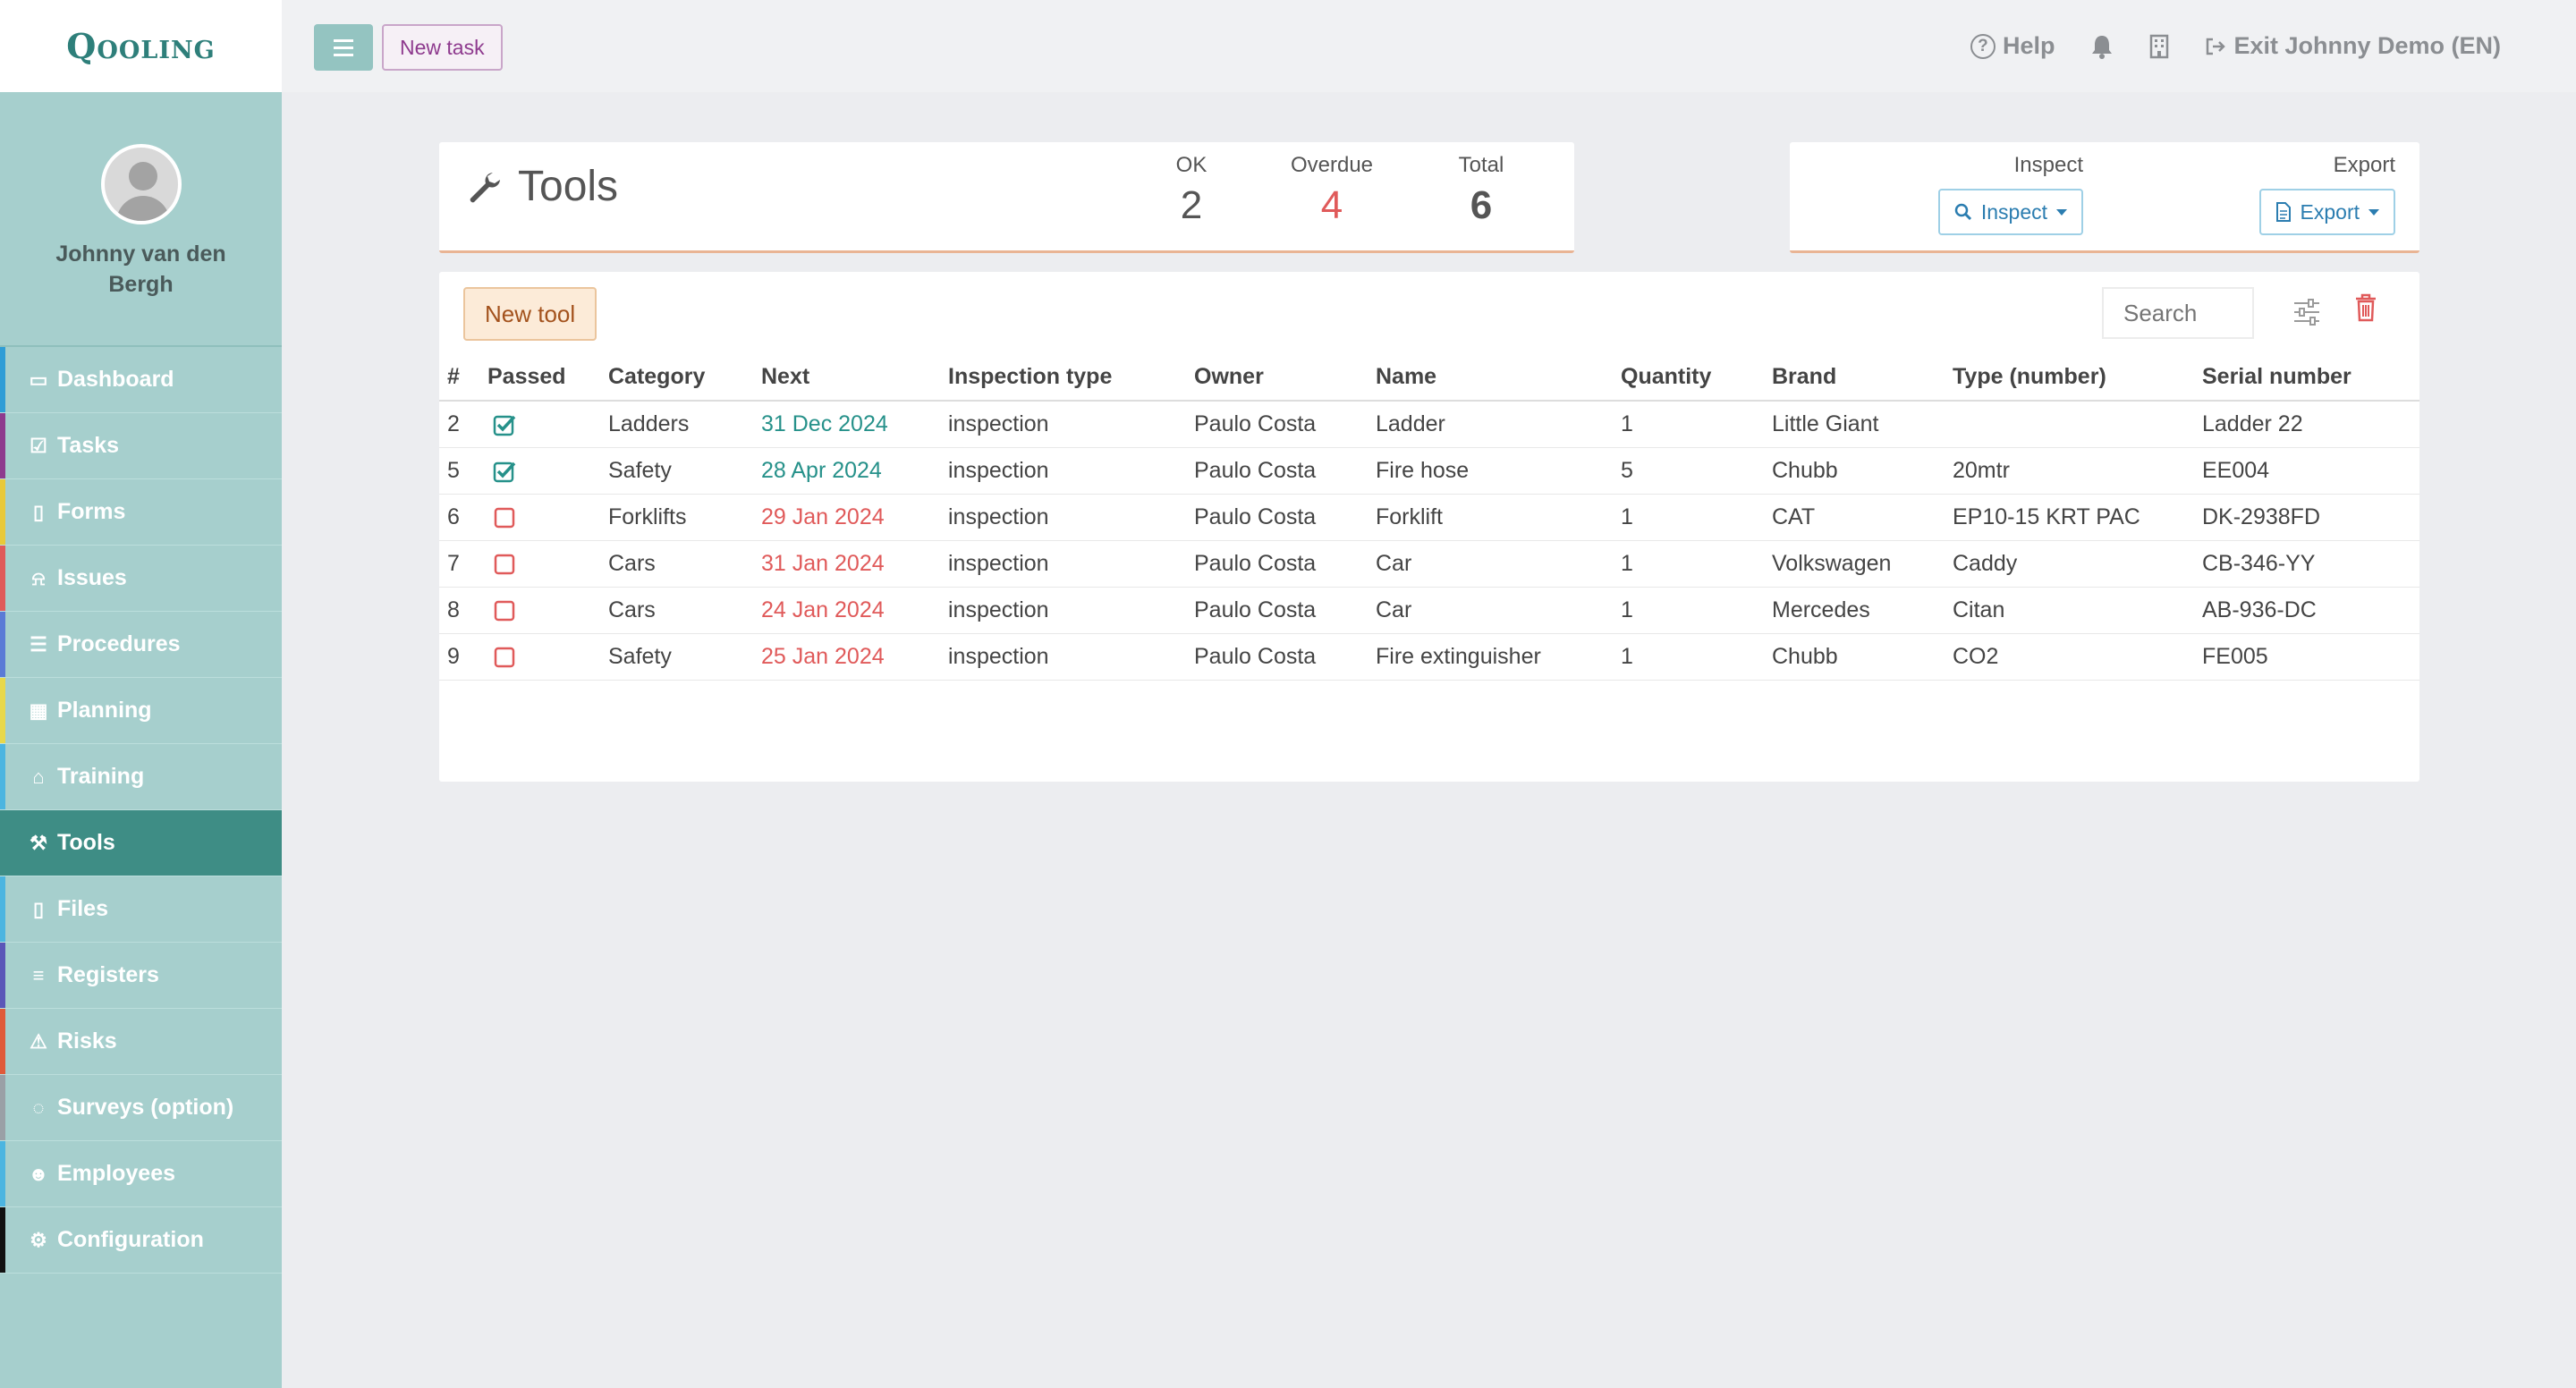 This screenshot has height=1388, width=2576. I want to click on export-group: Export Export, so click(2326, 194).